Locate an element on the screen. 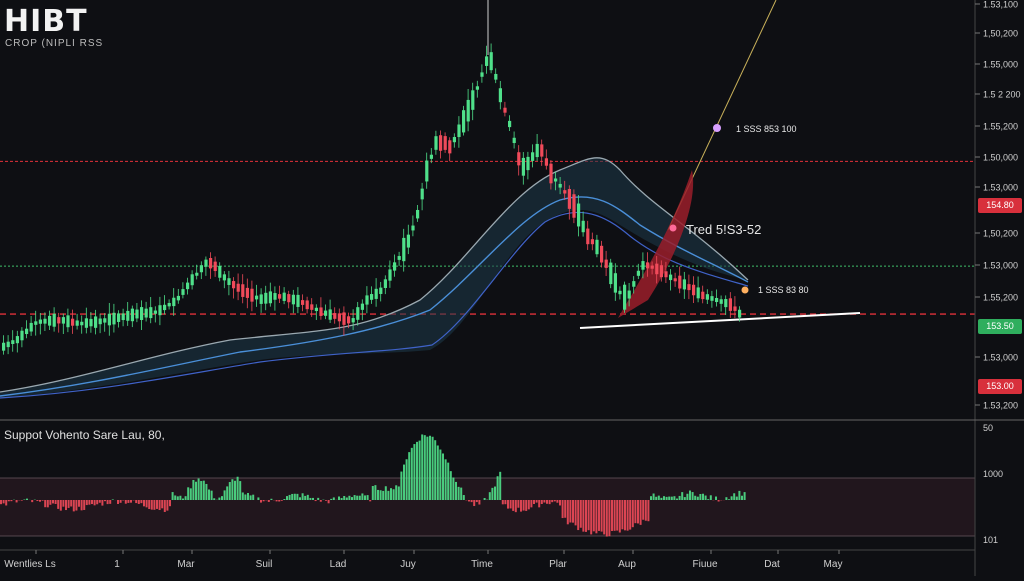 This screenshot has height=581, width=1024. lower-red-price-tag: 153.00 is located at coordinates (1000, 386).